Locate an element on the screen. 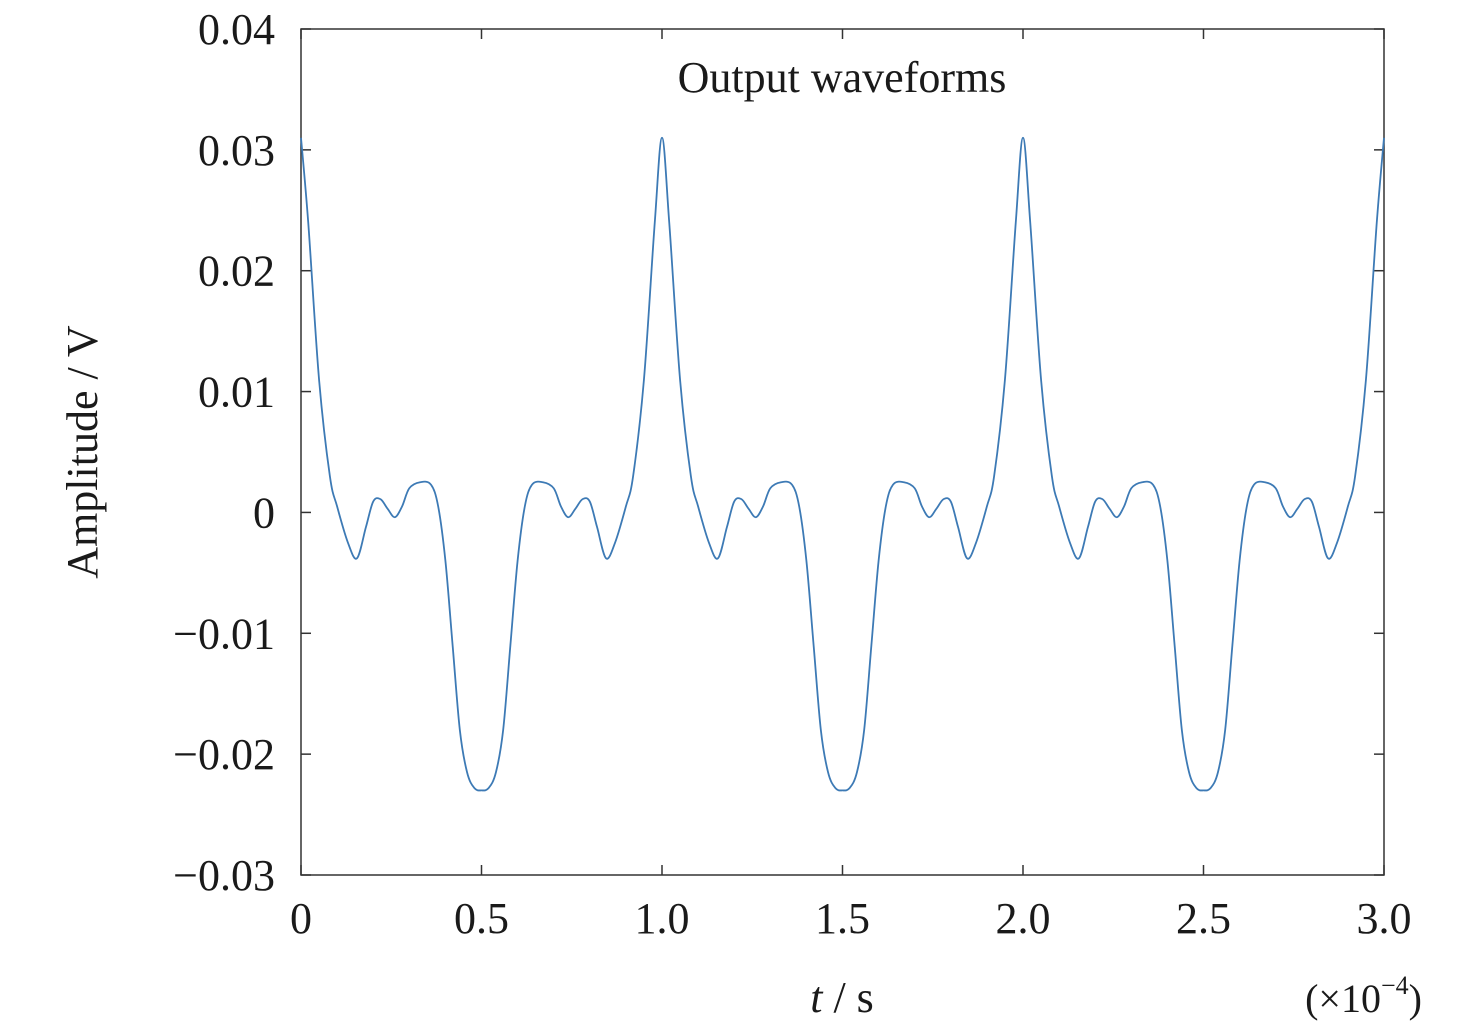 The width and height of the screenshot is (1476, 1031). x-axis-label: t / s is located at coordinates (842, 997).